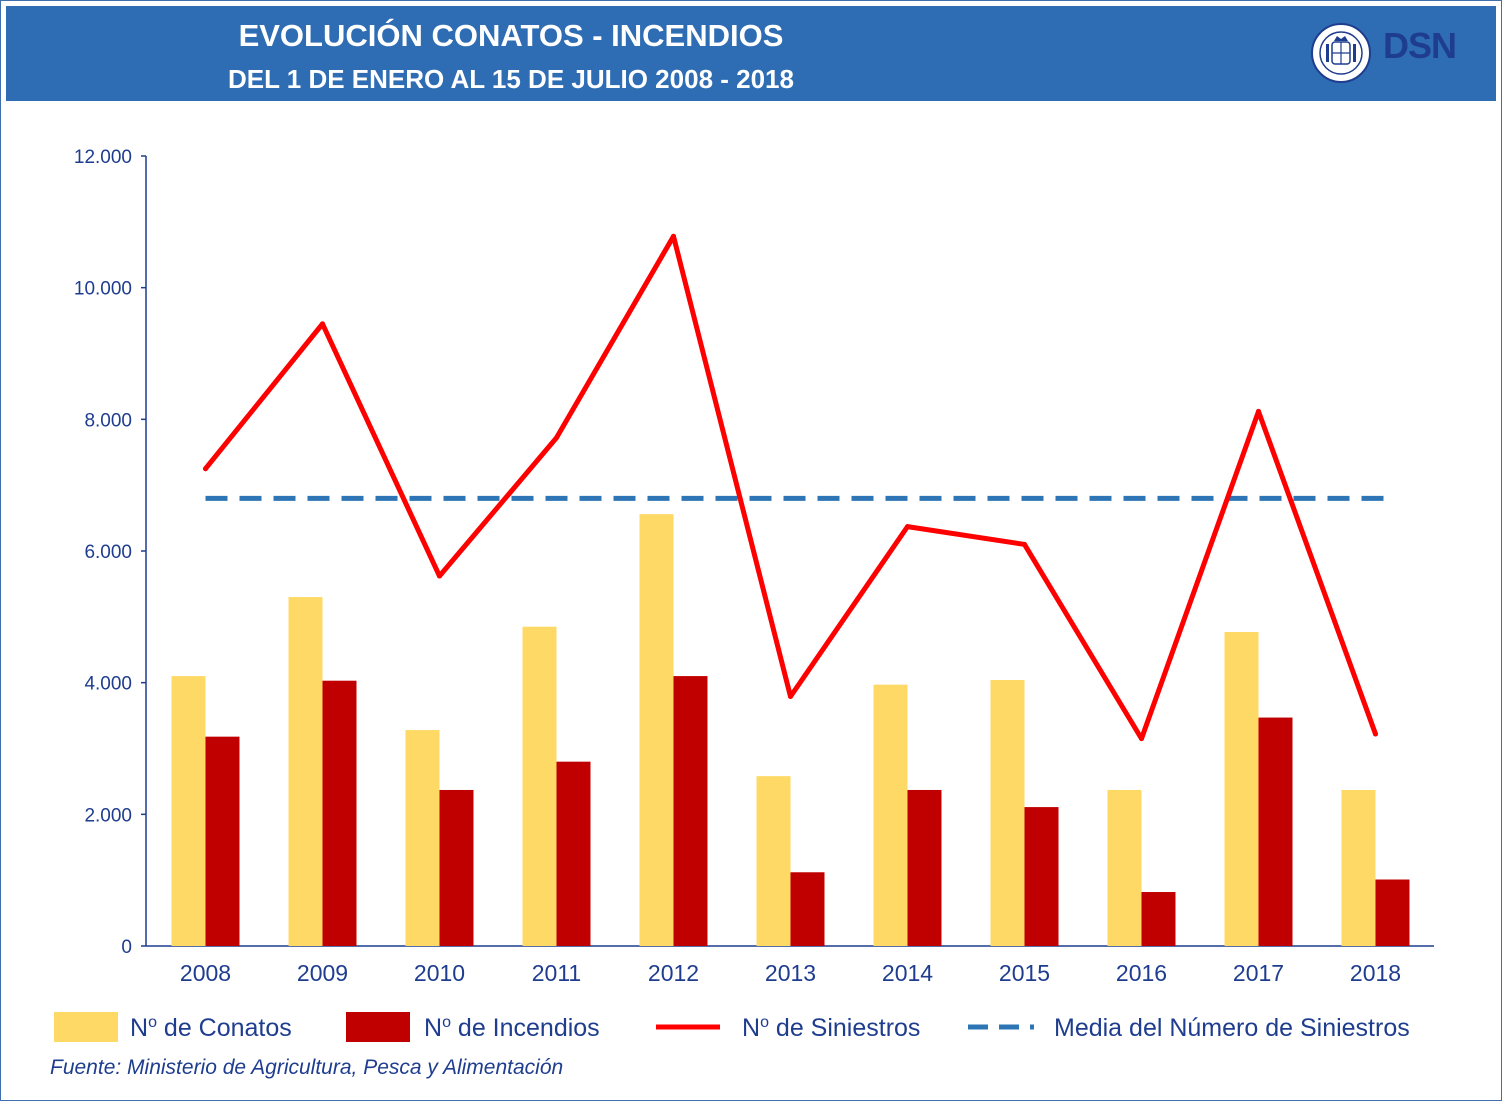  I want to click on y-tick-label: 8.000, so click(108, 420).